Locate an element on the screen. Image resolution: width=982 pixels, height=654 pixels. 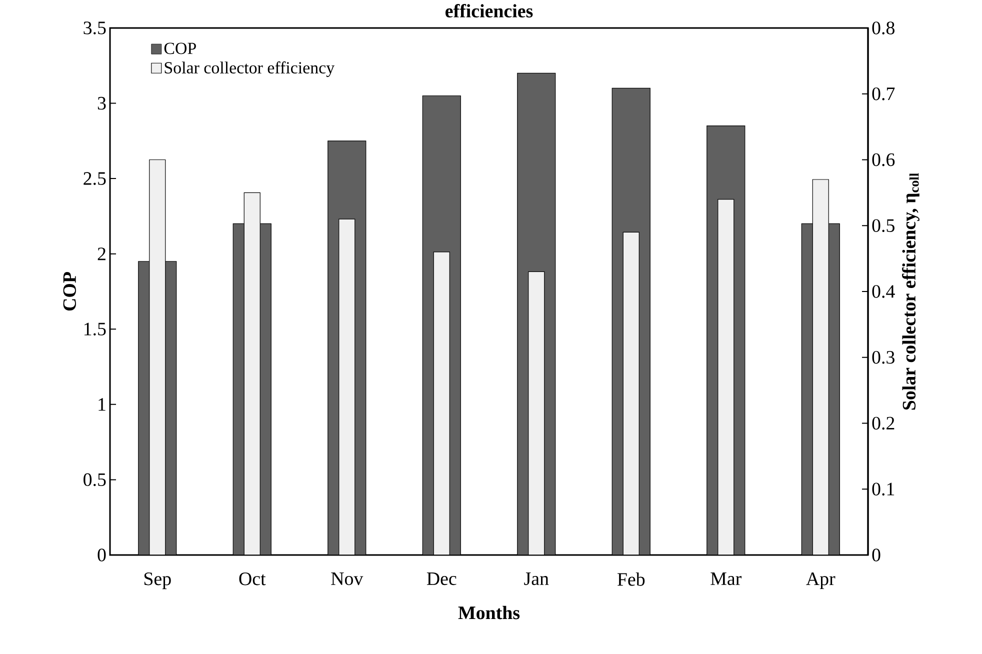
x-tick-label: Nov is located at coordinates (347, 579).